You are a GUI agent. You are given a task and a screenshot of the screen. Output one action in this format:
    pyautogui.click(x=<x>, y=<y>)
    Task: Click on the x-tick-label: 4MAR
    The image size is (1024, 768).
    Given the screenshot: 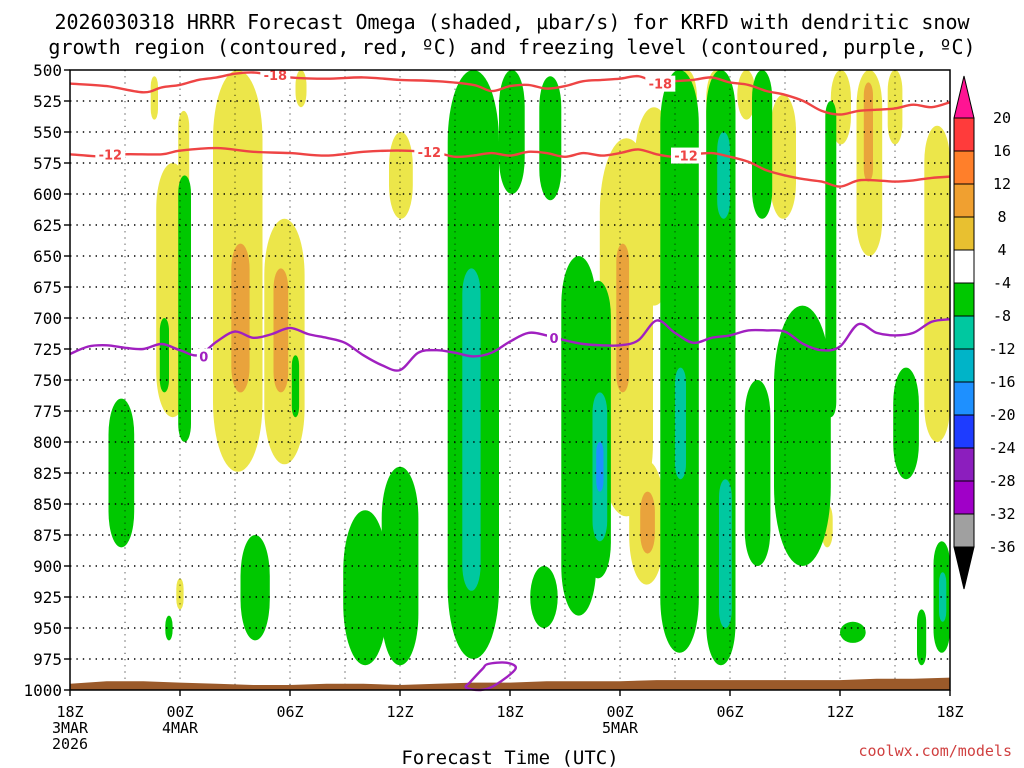 What is the action you would take?
    pyautogui.click(x=180, y=728)
    